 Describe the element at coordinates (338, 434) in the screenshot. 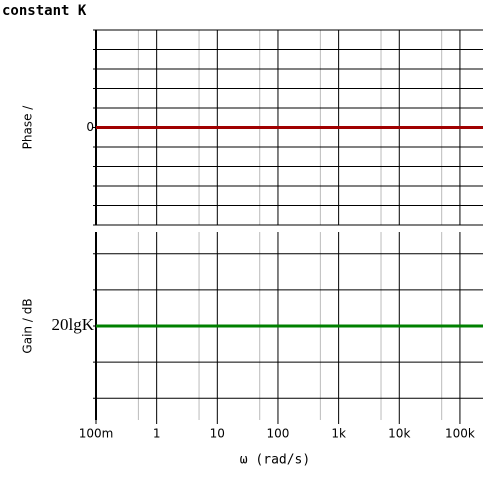

I see `x-tick-label: 1k` at that location.